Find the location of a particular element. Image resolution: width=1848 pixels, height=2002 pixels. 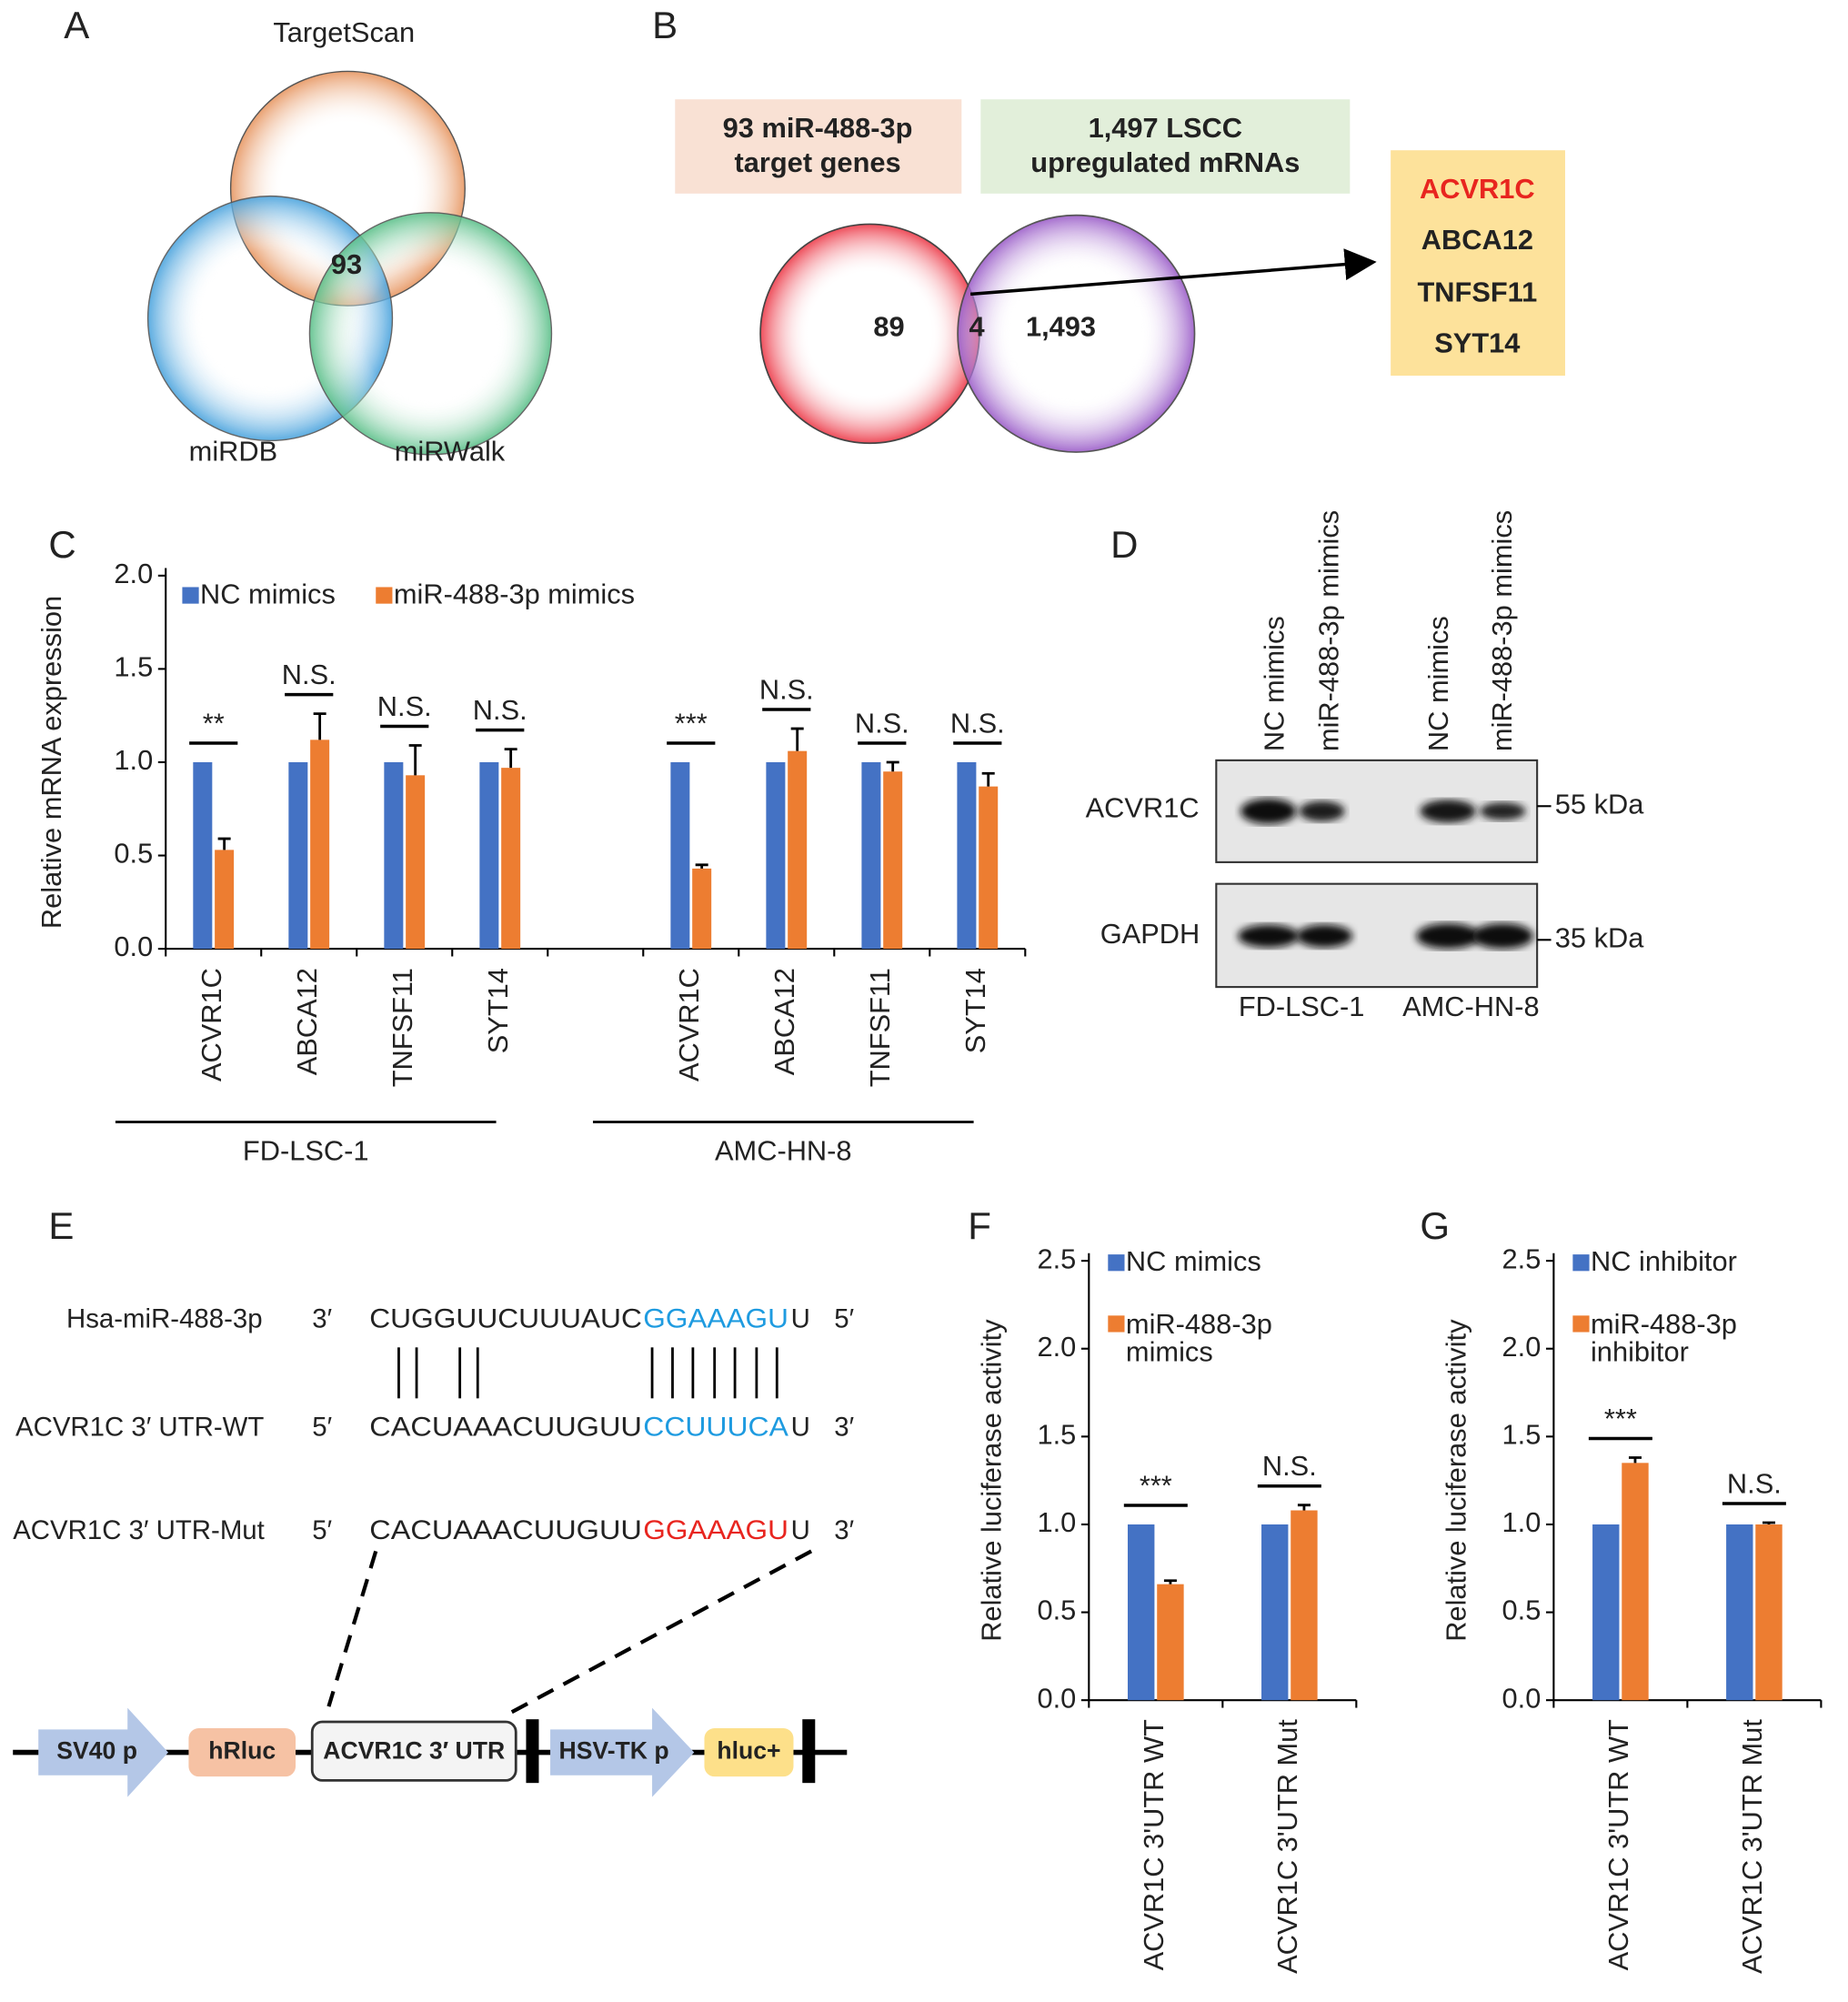

row-label: ACVR1C is located at coordinates (1143, 808).